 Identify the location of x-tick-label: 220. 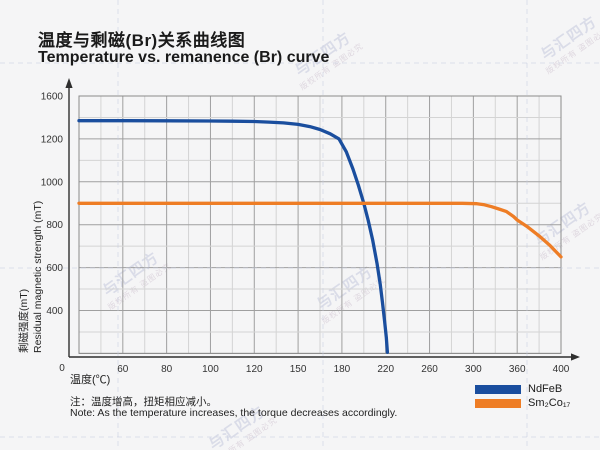
(385, 369).